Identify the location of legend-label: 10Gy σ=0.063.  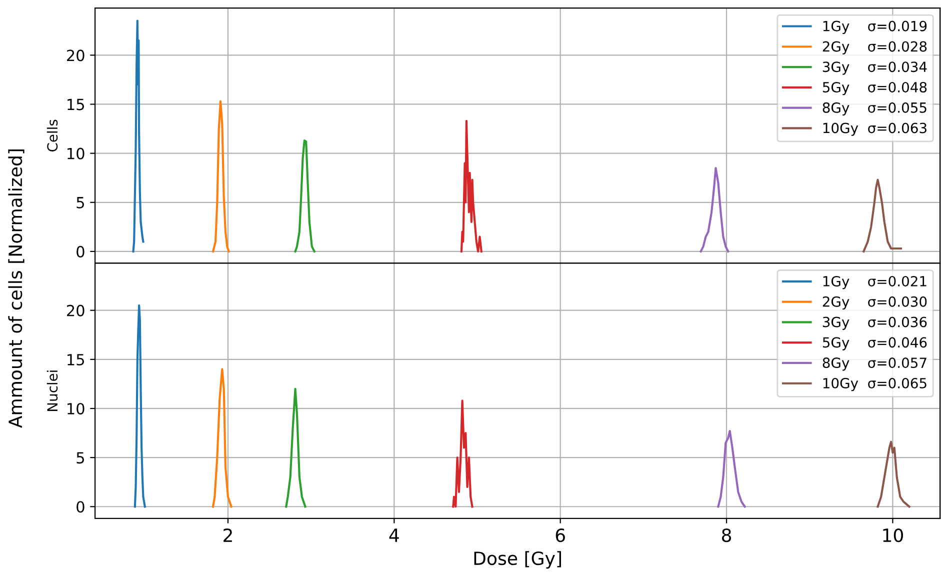
(874, 129).